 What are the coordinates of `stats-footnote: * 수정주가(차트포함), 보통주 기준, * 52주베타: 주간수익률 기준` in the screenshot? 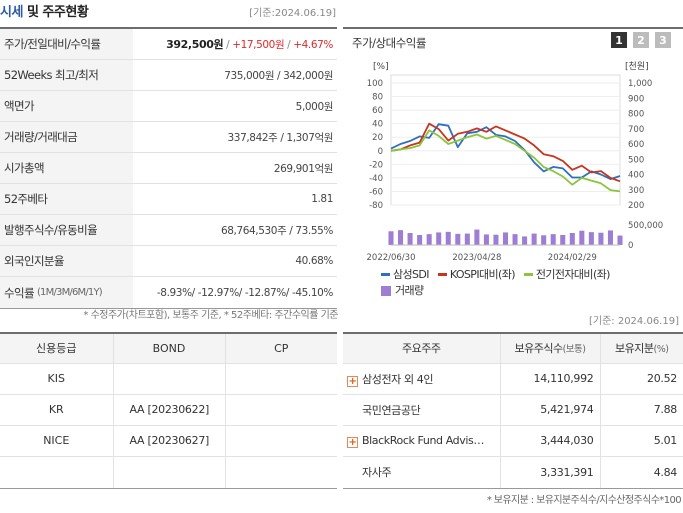 It's located at (210, 315).